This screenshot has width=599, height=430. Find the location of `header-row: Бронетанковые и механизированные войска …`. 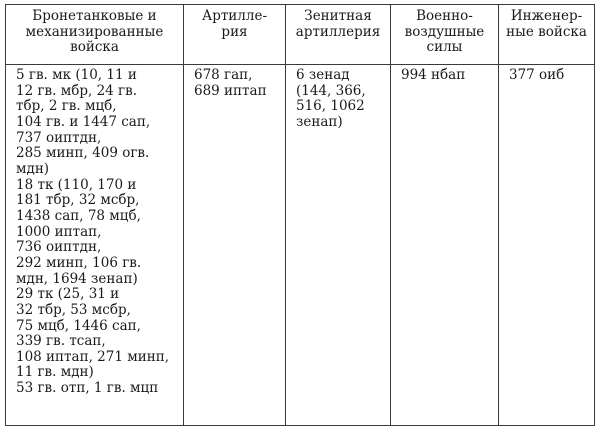

header-row: Бронетанковые и механизированные войска … is located at coordinates (300, 34).